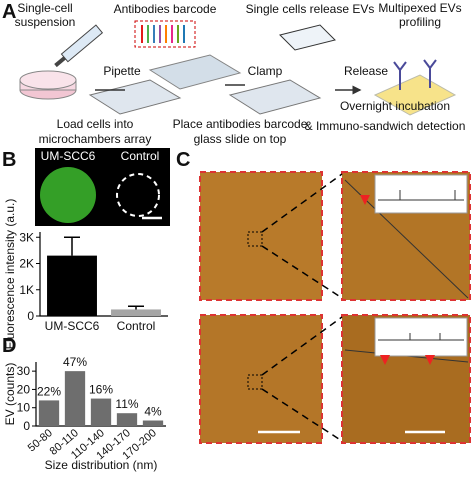 Image resolution: width=474 pixels, height=480 pixels. What do you see at coordinates (44, 8) in the screenshot?
I see `step-text: Single-cell` at bounding box center [44, 8].